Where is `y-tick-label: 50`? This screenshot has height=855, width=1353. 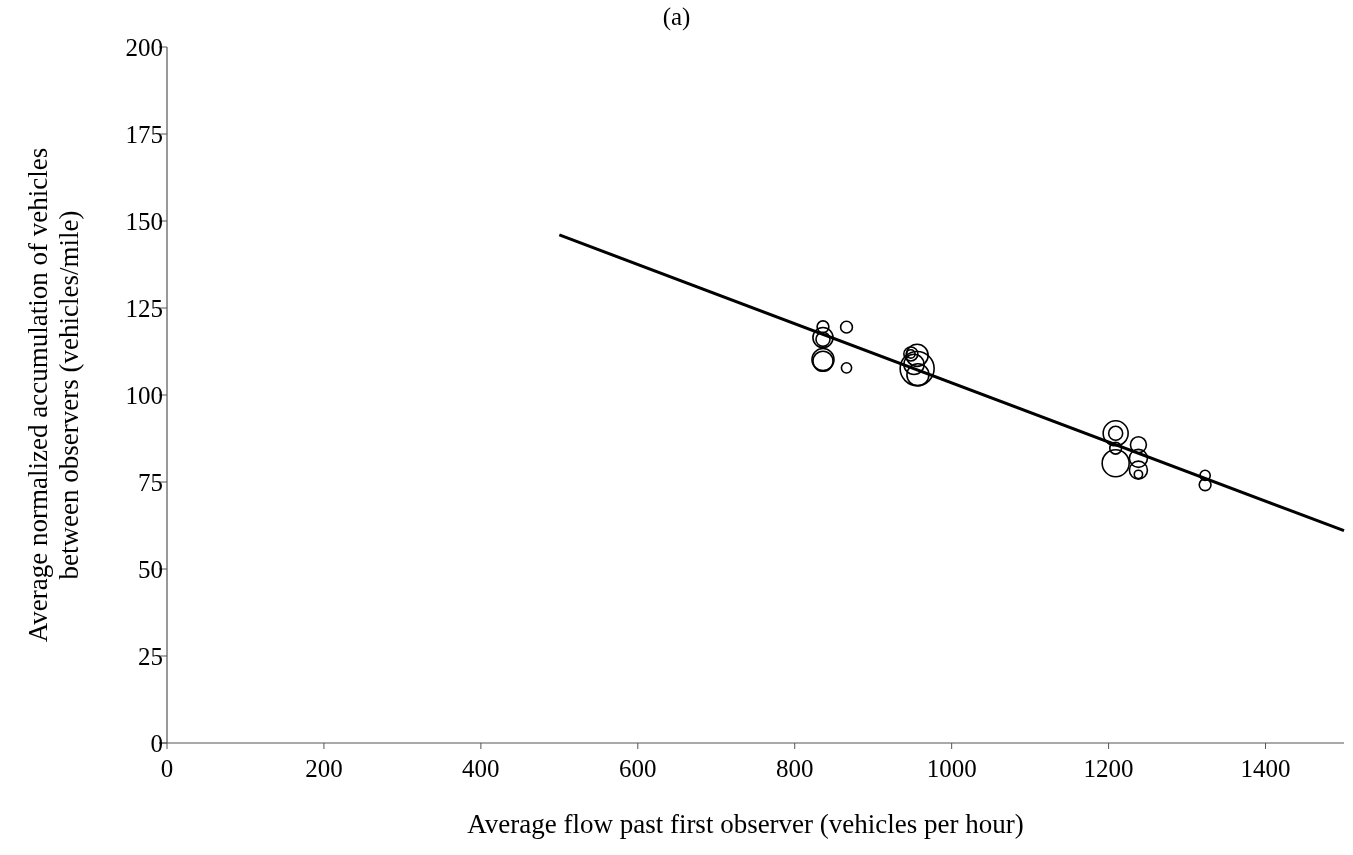
y-tick-label: 50 is located at coordinates (150, 569).